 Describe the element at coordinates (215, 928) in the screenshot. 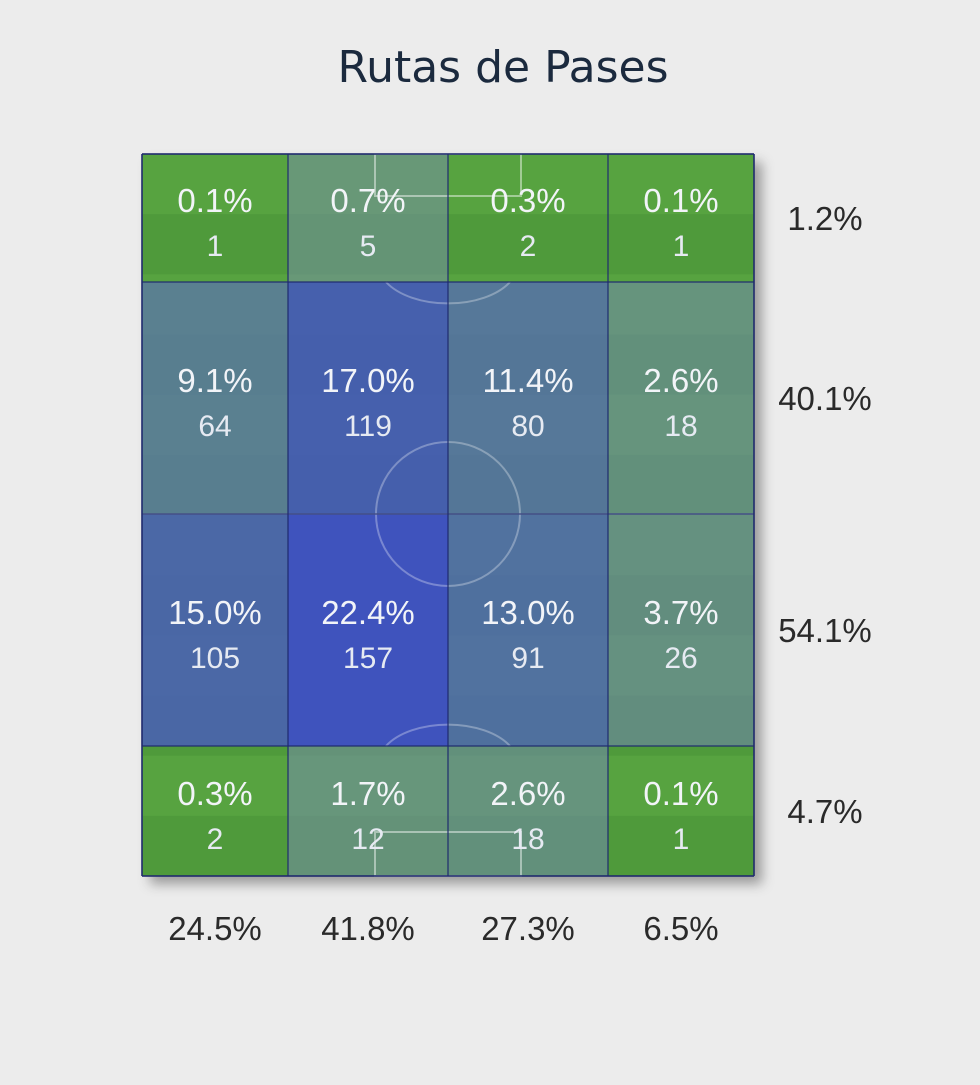

I see `column-total: 24.5%` at that location.